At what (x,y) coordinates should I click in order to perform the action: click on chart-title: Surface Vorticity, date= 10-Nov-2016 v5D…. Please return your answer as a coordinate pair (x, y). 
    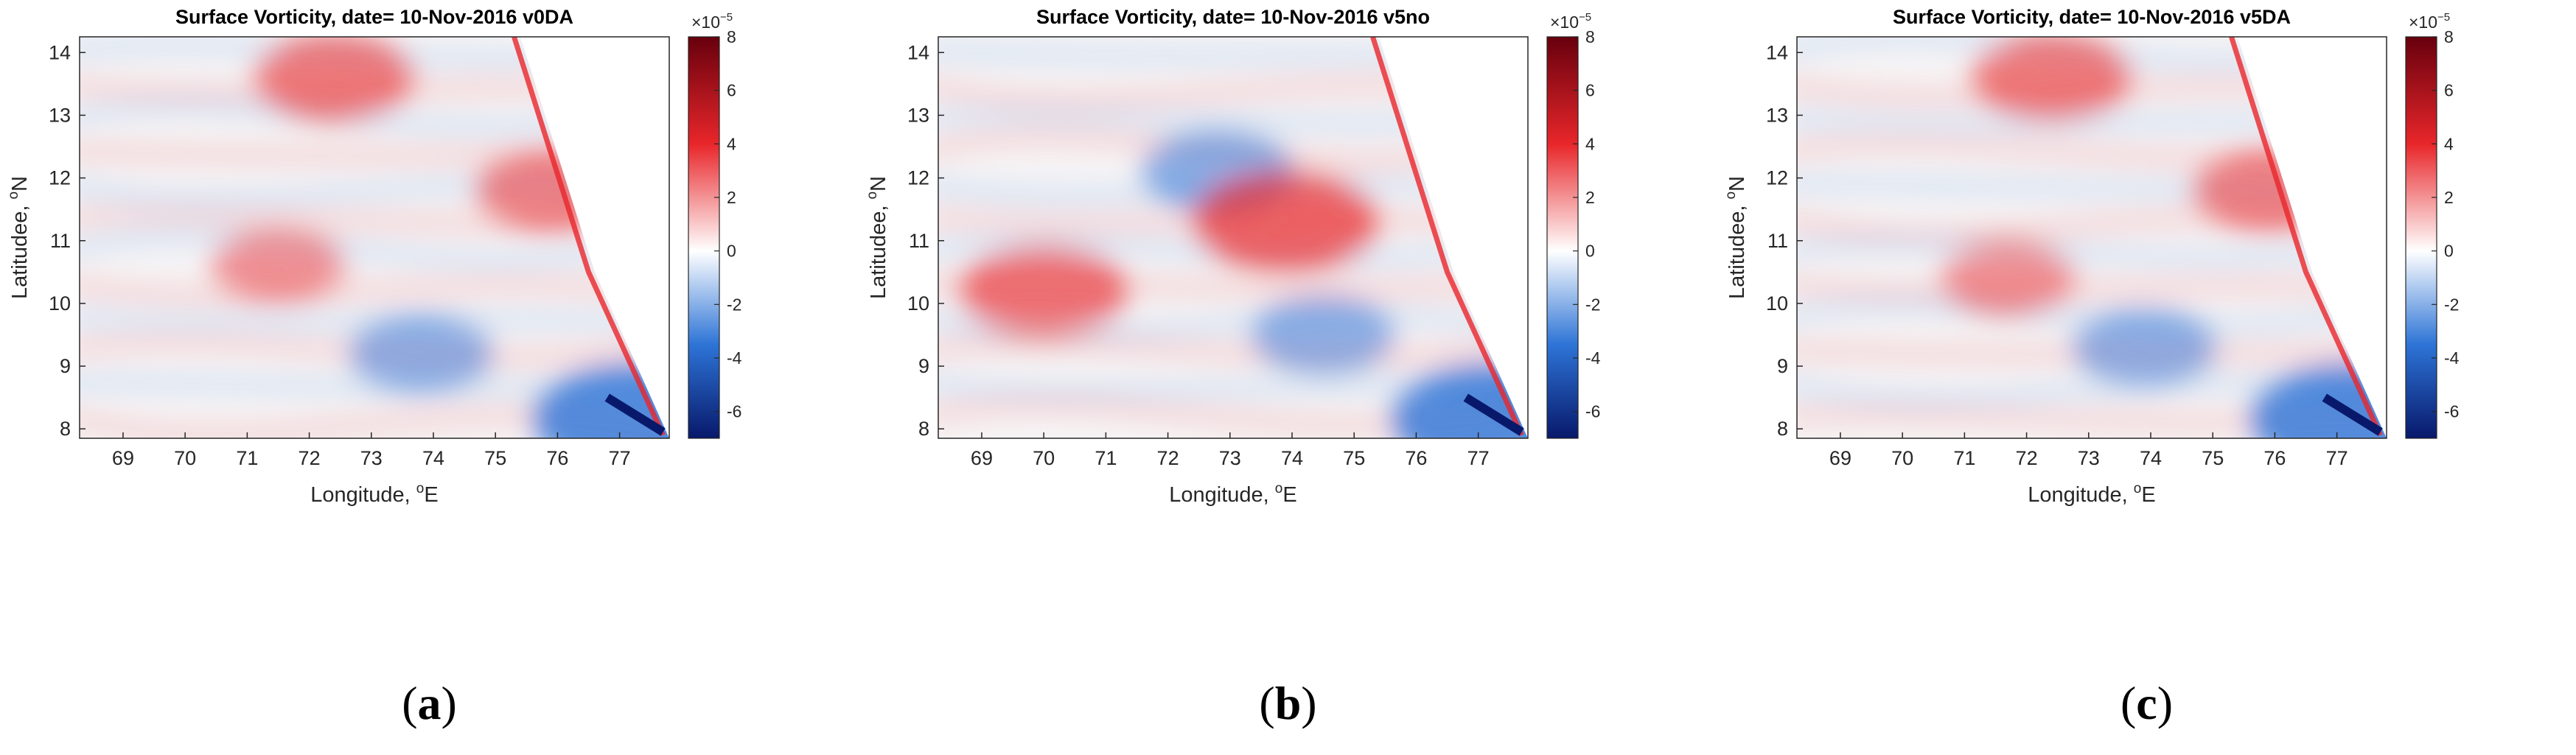
    Looking at the image, I should click on (2092, 17).